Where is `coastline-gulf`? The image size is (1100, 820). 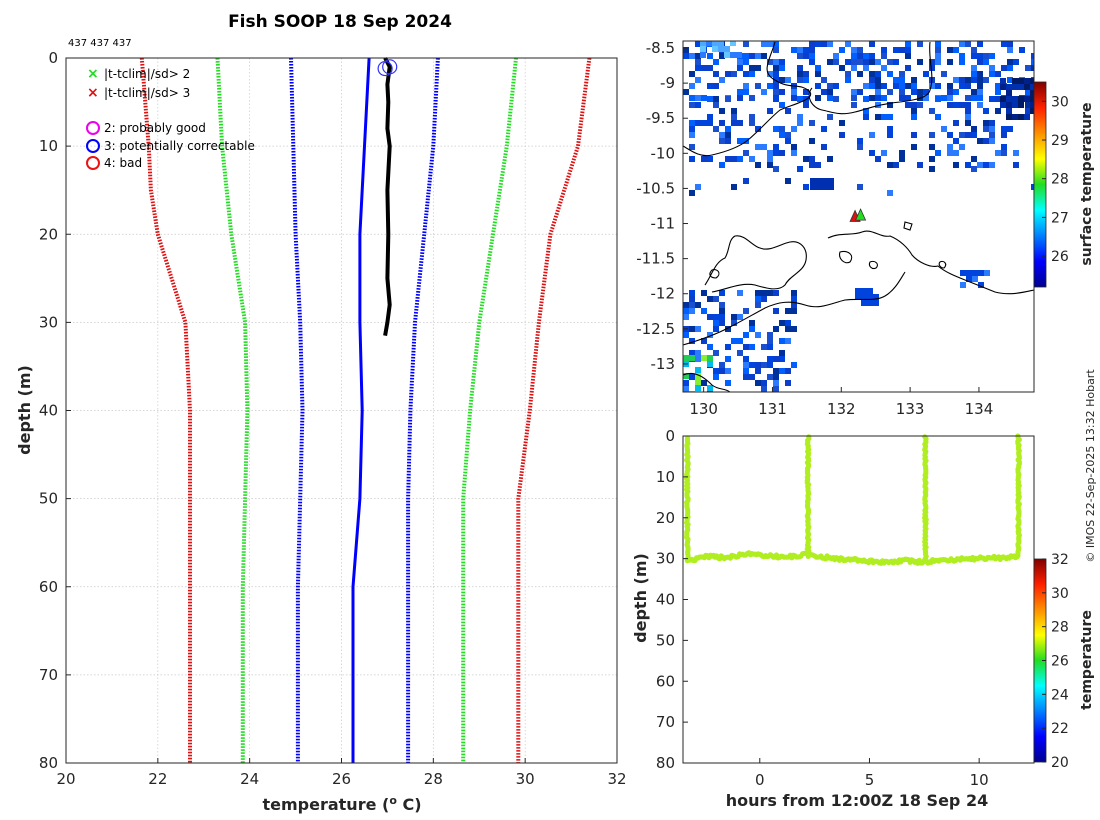
coastline-gulf is located at coordinates (794, 308).